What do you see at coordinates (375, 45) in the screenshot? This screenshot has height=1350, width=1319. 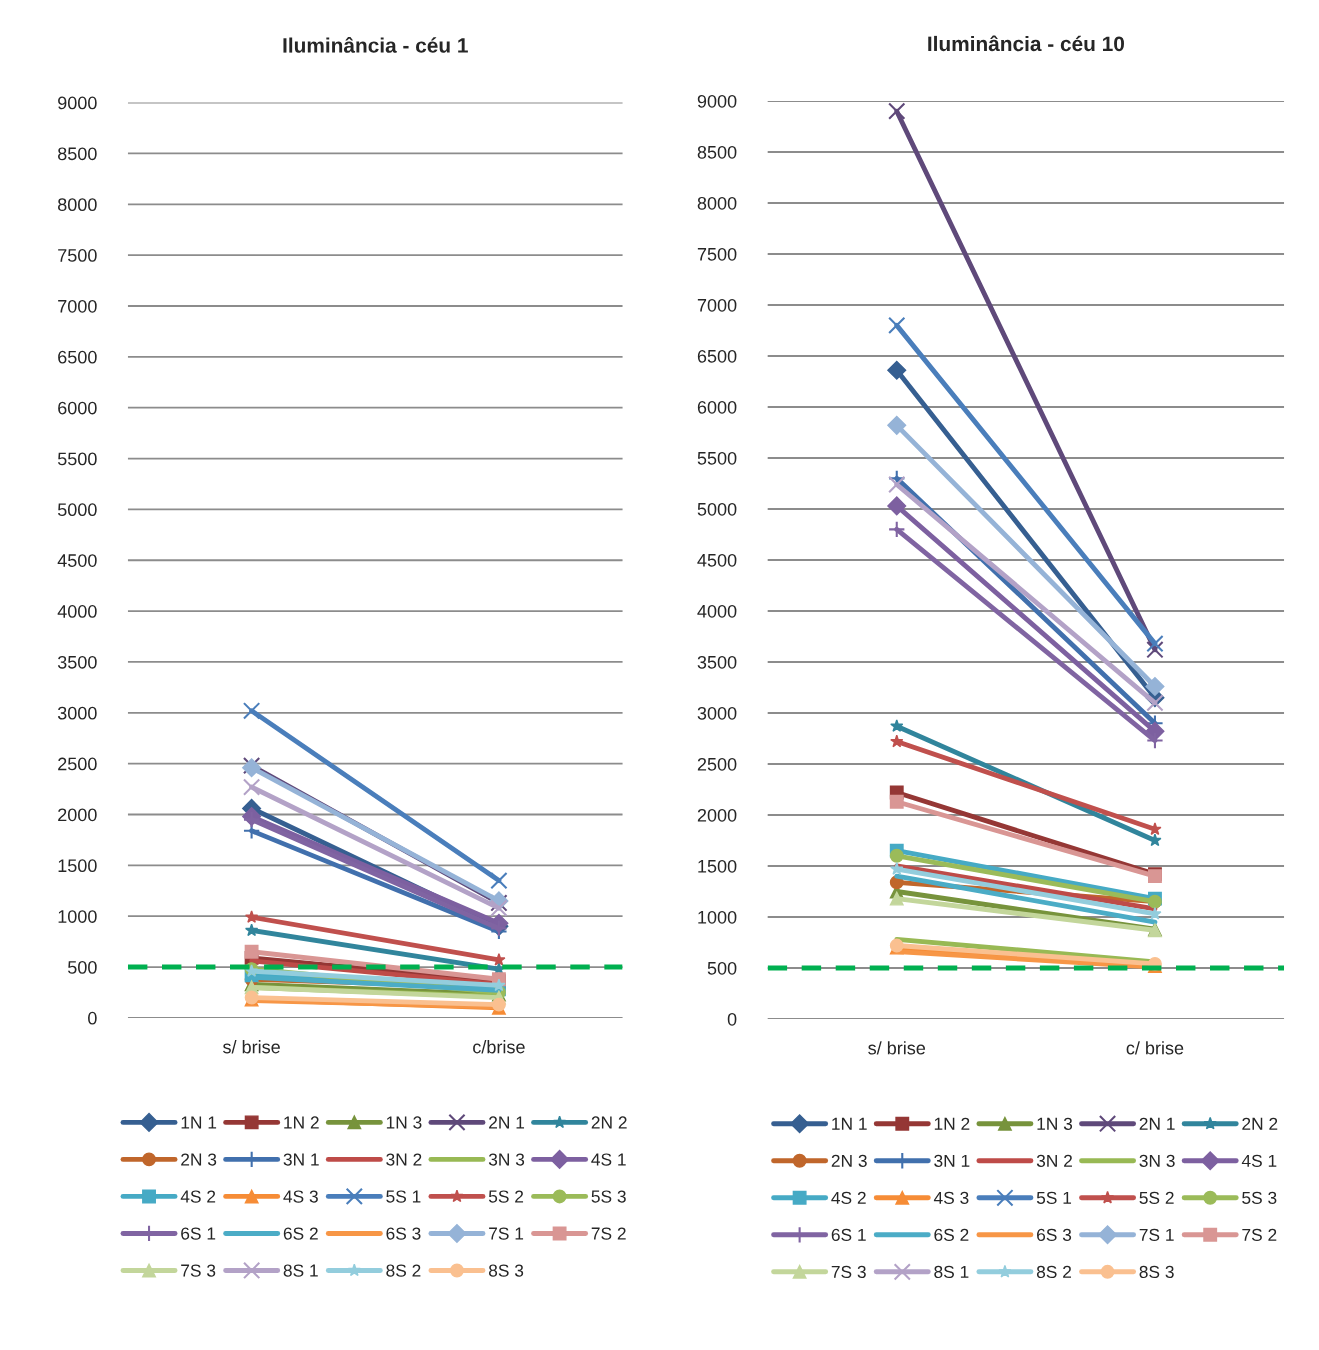 I see `chart-title: Iluminância - céu 1` at bounding box center [375, 45].